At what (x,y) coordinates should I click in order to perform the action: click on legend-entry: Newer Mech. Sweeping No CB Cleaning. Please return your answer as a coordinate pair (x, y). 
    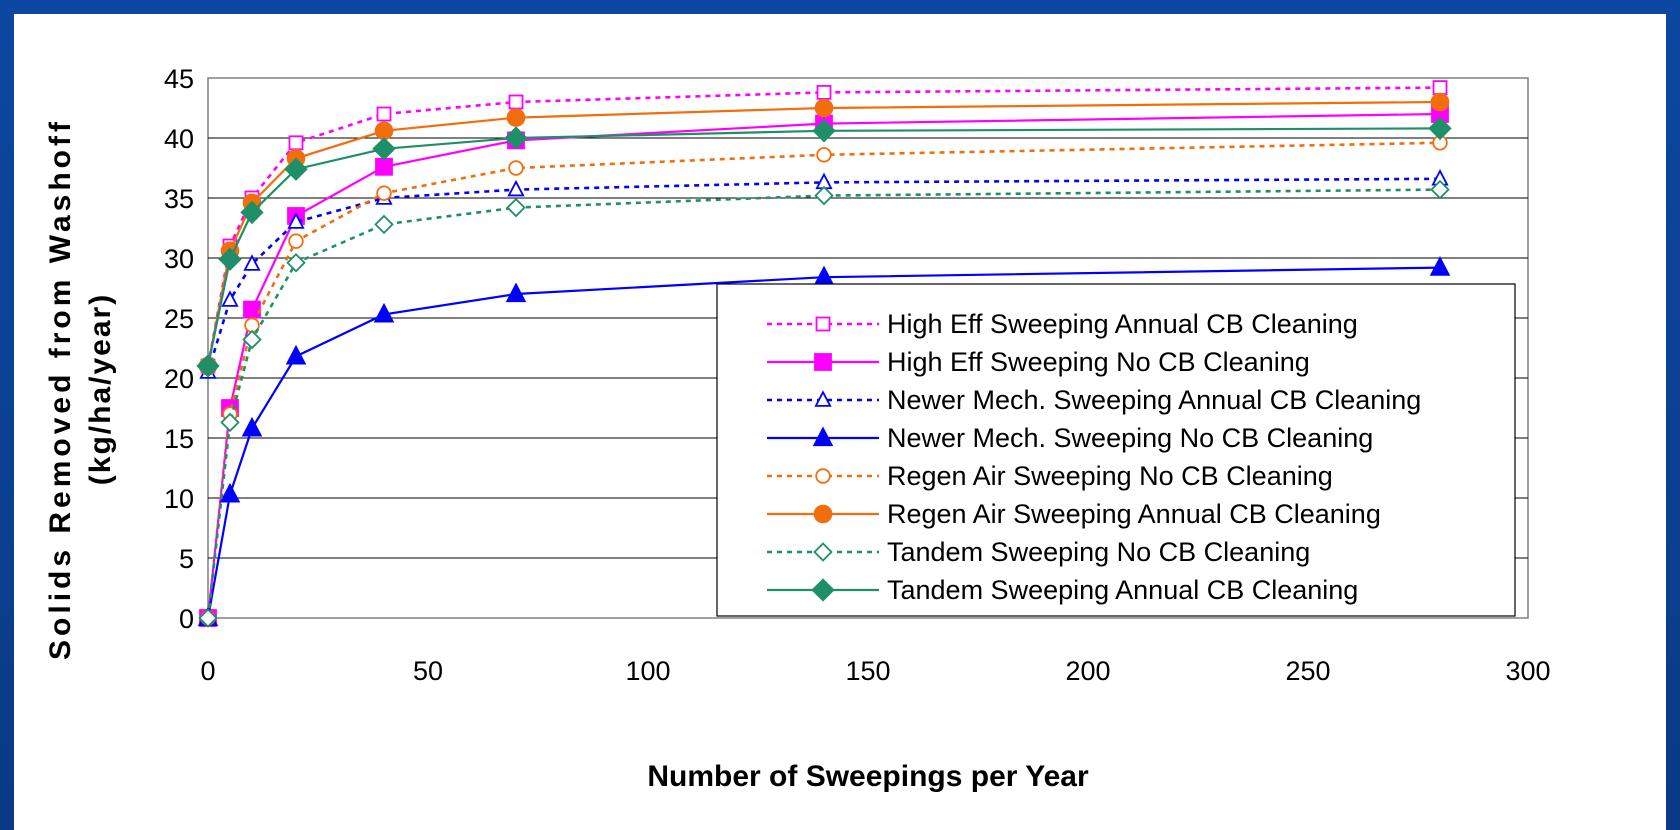
    Looking at the image, I should click on (1070, 438).